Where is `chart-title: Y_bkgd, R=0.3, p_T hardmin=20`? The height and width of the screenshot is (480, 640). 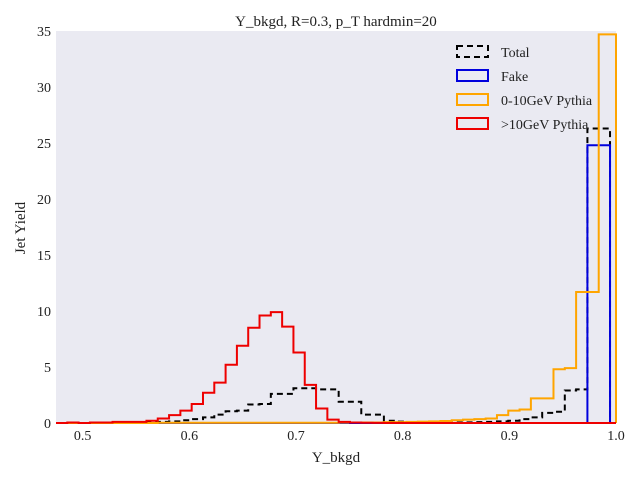 chart-title: Y_bkgd, R=0.3, p_T hardmin=20 is located at coordinates (336, 22).